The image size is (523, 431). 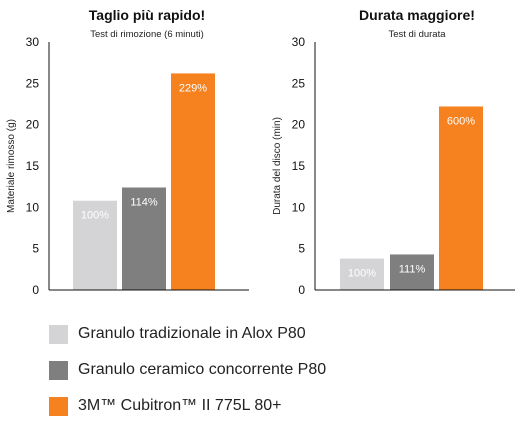 I want to click on legend-item-alox: Granulo tradizionale in Alox P80, so click(x=187, y=334).